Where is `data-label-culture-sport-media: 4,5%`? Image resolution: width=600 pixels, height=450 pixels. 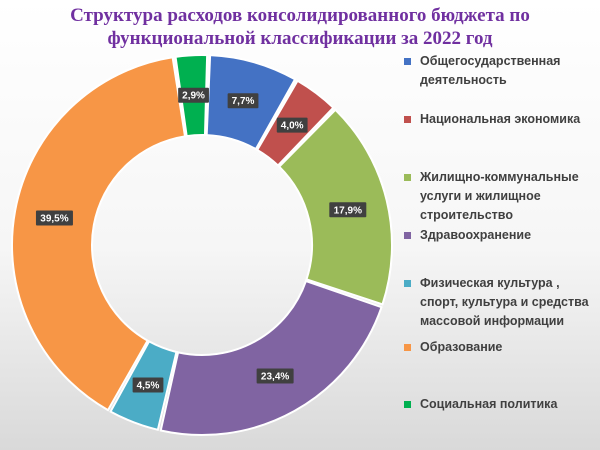
data-label-culture-sport-media: 4,5% is located at coordinates (148, 385).